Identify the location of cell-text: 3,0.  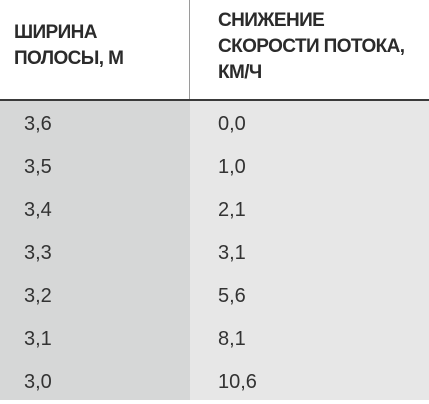
(38, 382).